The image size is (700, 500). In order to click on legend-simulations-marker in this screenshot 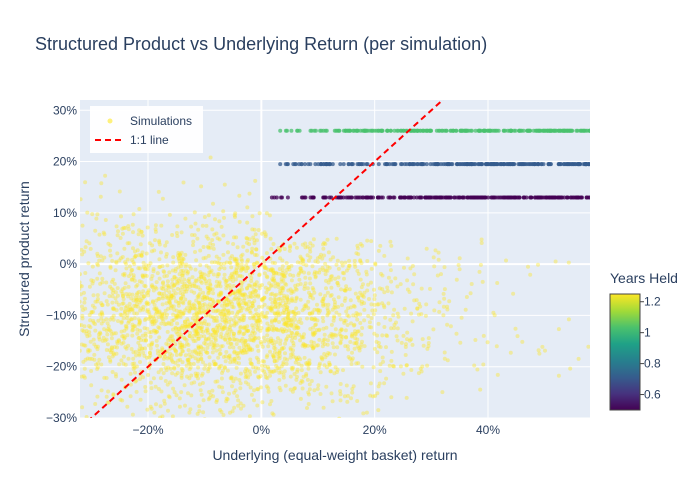, I will do `click(110, 121)`.